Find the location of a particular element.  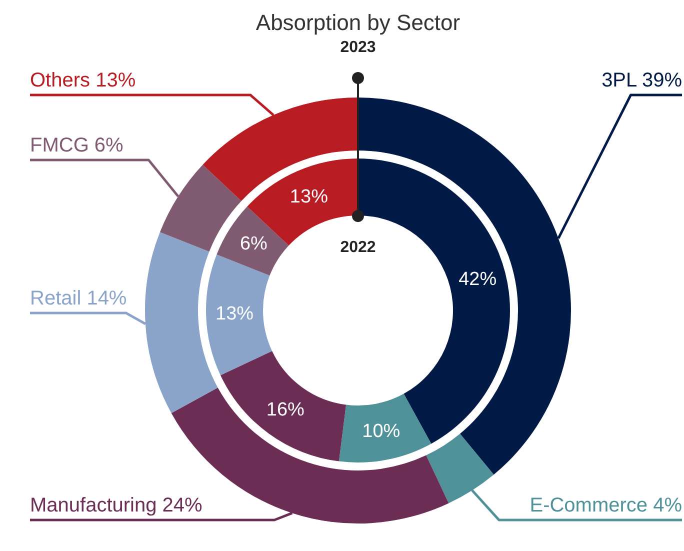

slice-label: FMCG 6% is located at coordinates (77, 145).